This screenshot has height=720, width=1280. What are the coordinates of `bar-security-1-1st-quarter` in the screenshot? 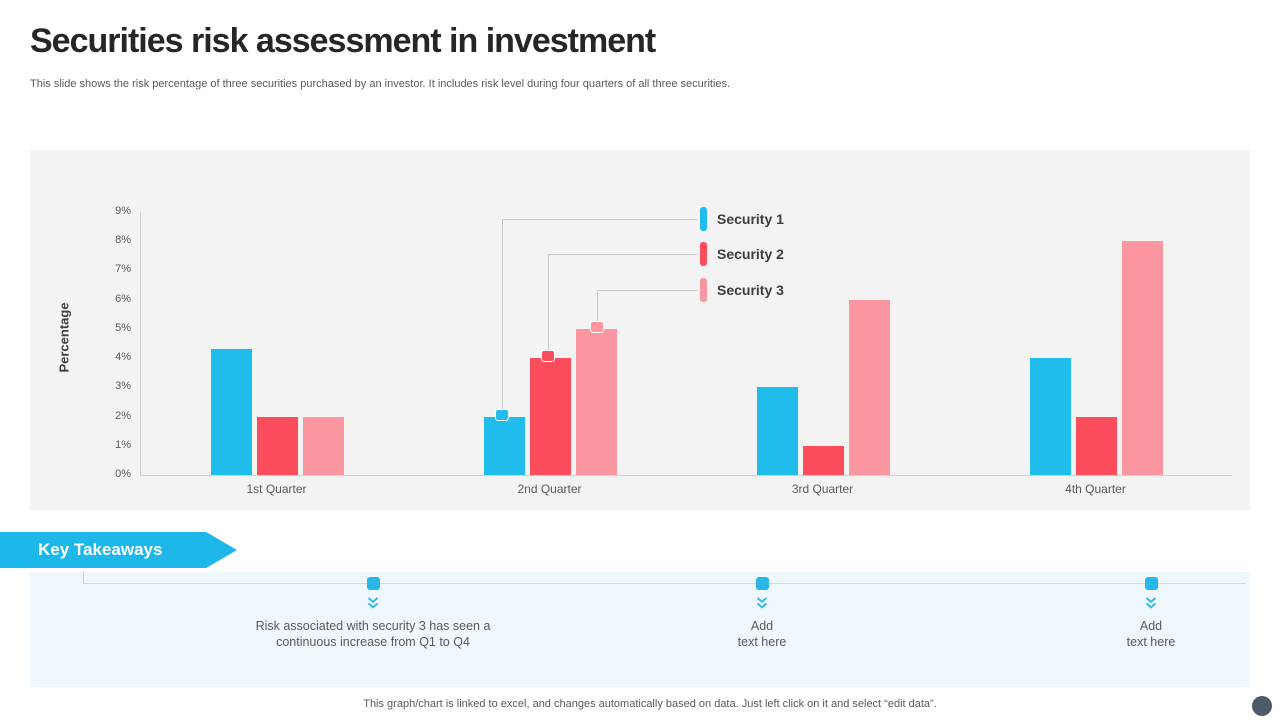 It's located at (231, 412).